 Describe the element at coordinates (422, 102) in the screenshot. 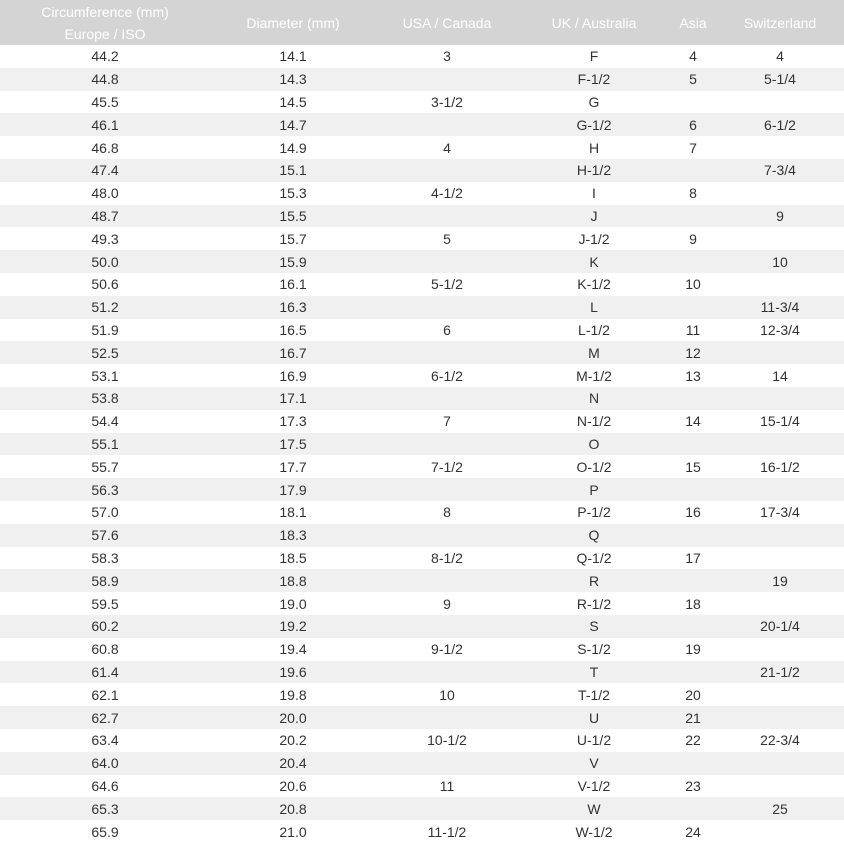

I see `table-row: 45.5 14.5 3-1/2 G` at that location.